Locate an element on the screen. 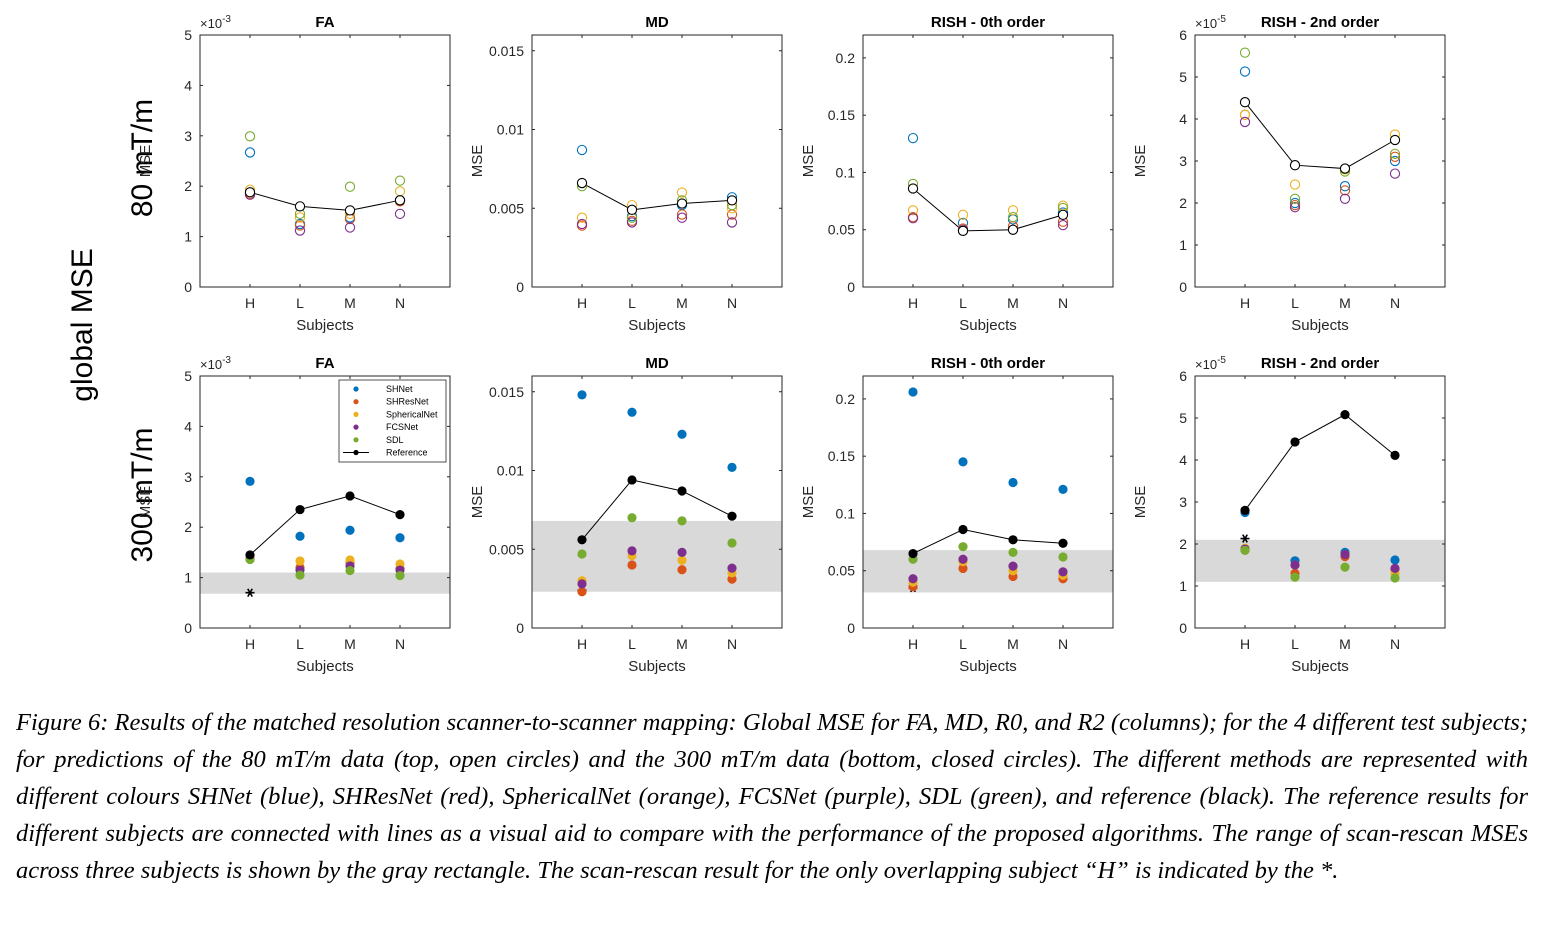 This screenshot has width=1553, height=930. legend-marker-shnet is located at coordinates (356, 389).